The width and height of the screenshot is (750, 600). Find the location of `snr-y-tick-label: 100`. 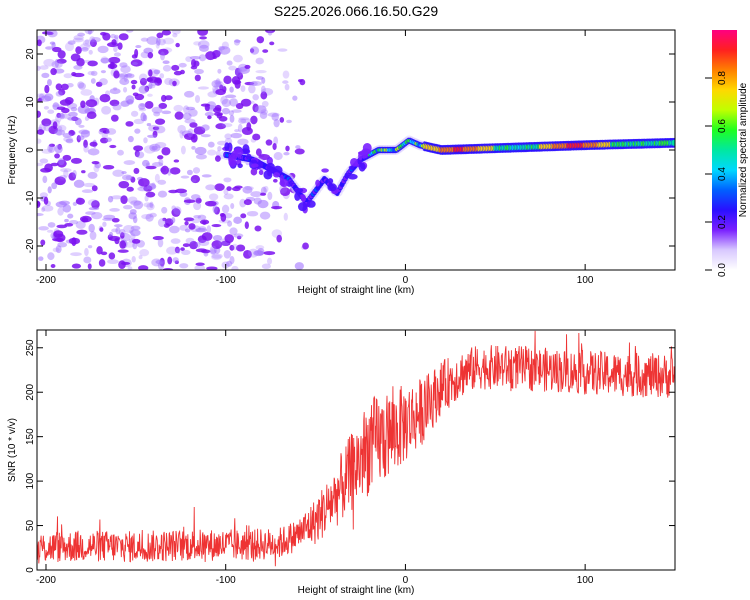

snr-y-tick-label: 100 is located at coordinates (30, 480).